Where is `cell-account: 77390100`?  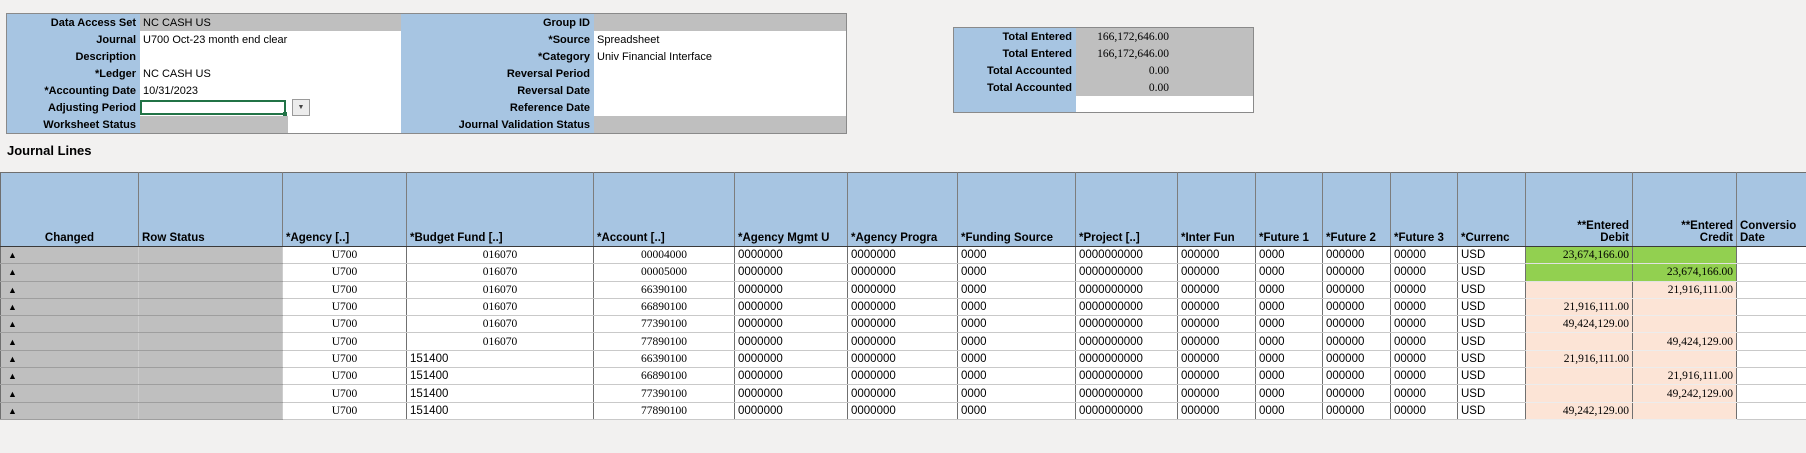 cell-account: 77390100 is located at coordinates (664, 393).